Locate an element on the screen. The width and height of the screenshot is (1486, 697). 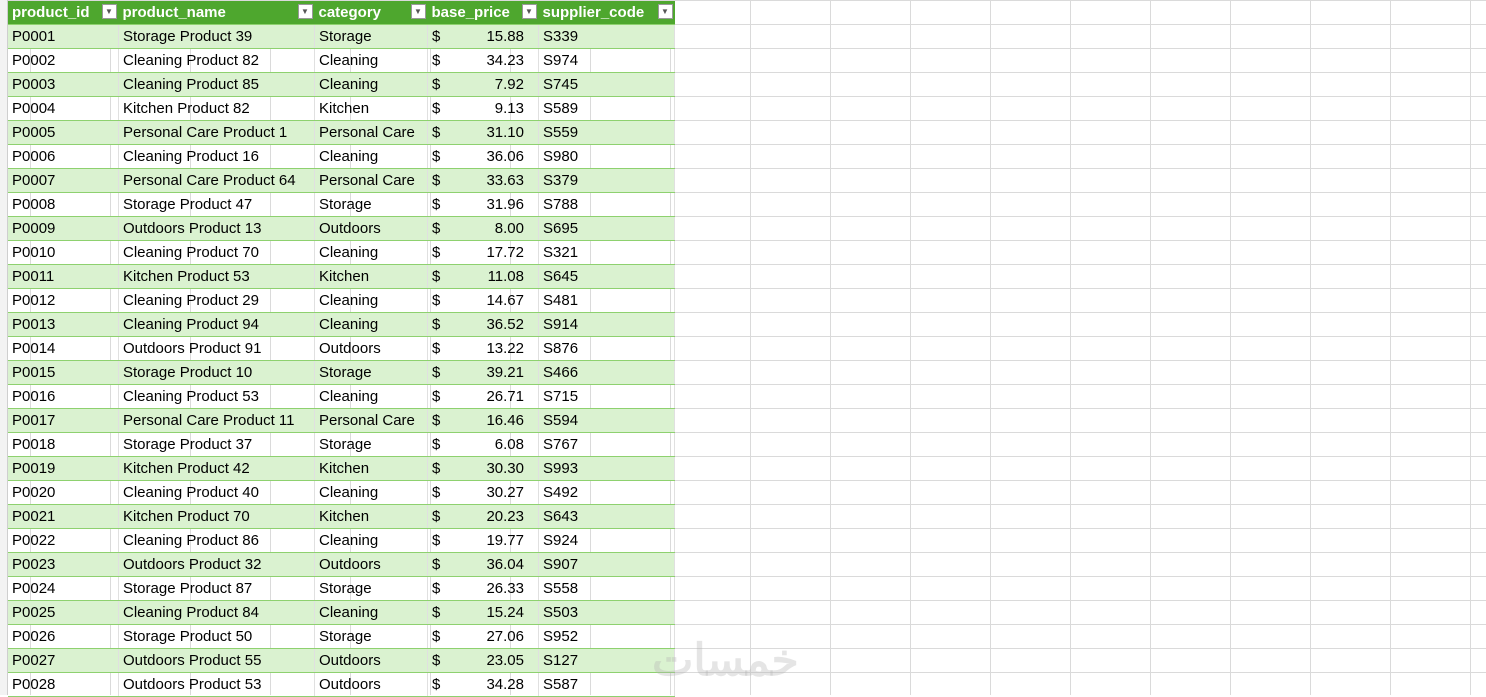
cell-base_price: $14.67 is located at coordinates (483, 300).